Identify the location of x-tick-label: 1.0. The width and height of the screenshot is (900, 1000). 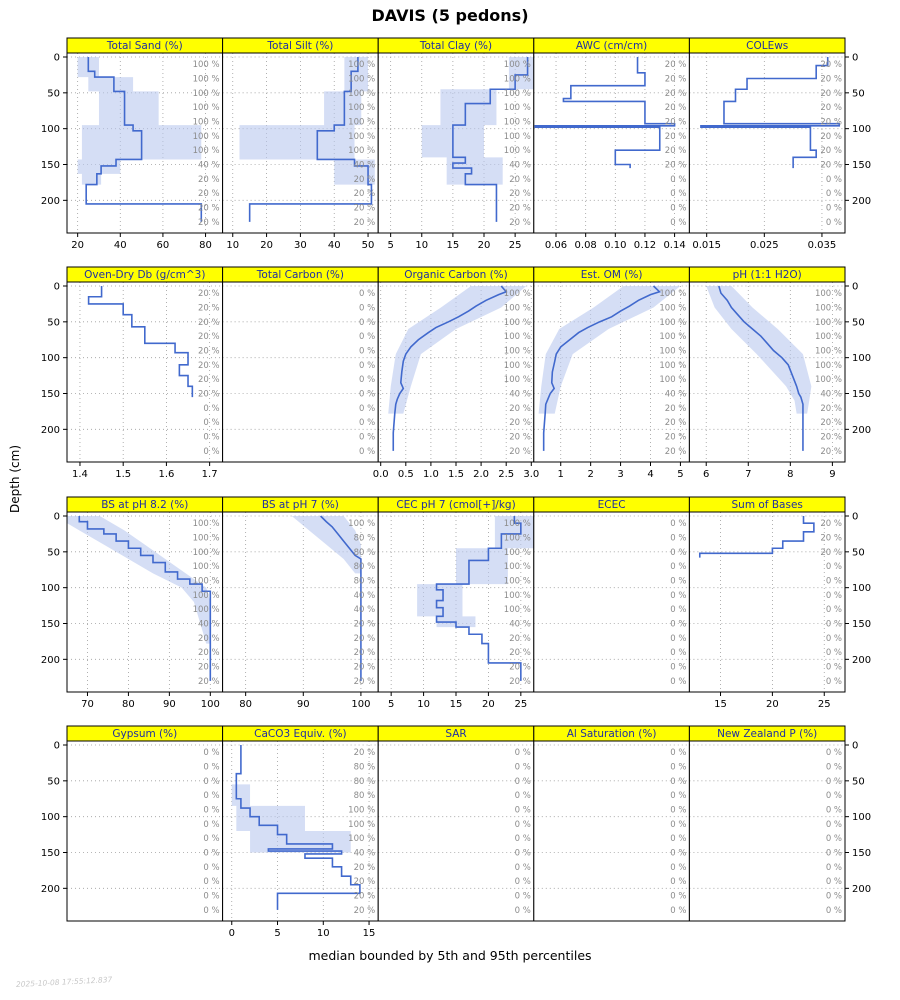
(431, 474).